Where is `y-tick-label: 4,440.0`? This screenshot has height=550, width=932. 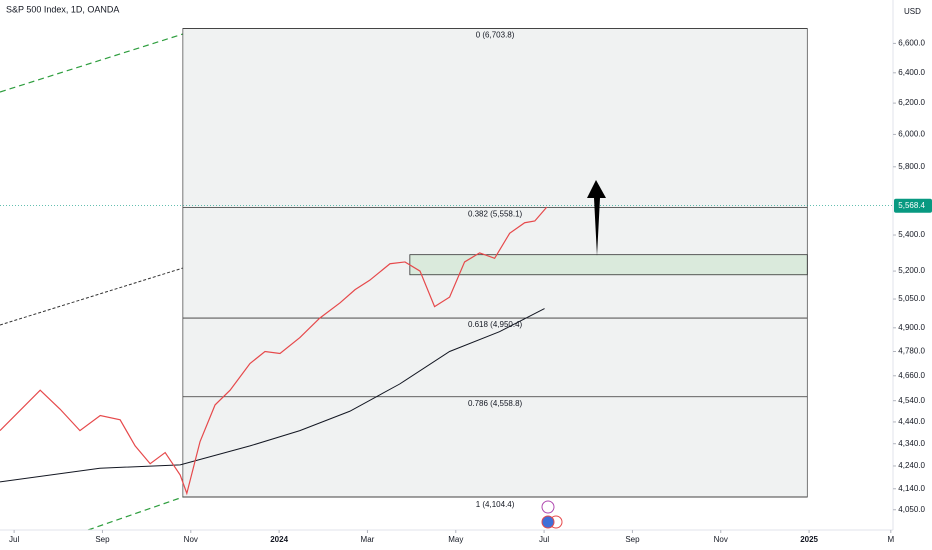 y-tick-label: 4,440.0 is located at coordinates (911, 421).